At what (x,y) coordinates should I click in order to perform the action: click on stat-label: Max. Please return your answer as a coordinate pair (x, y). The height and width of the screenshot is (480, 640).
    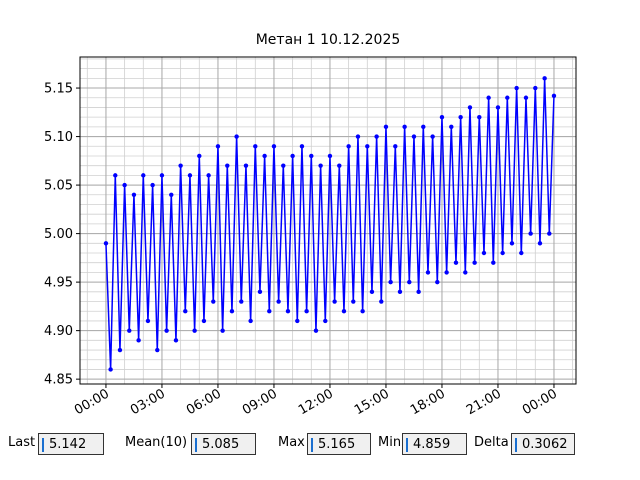
    Looking at the image, I should click on (291, 442).